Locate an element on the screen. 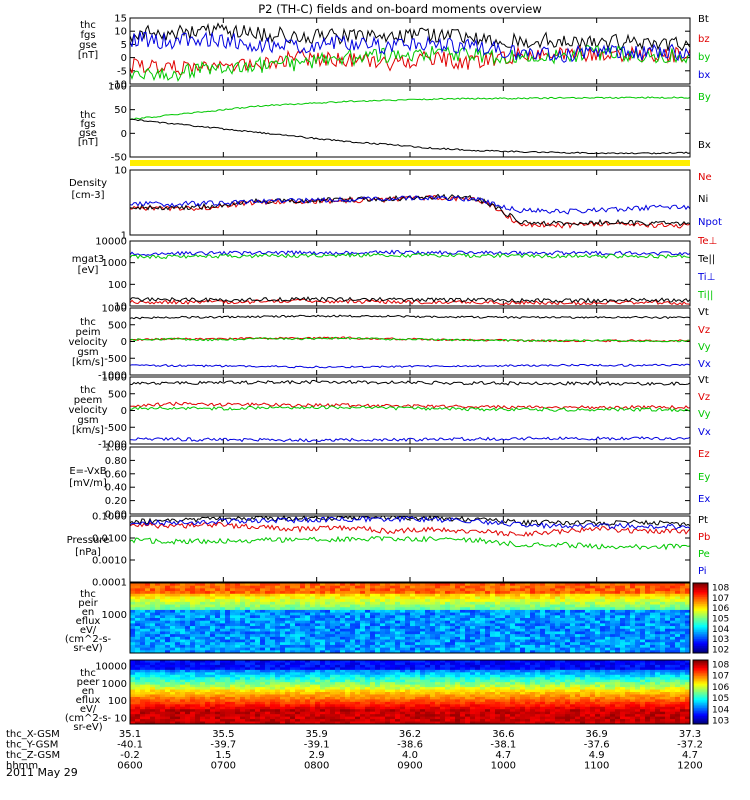 Image resolution: width=750 pixels, height=800 pixels. colorbar-step is located at coordinates (700, 599).